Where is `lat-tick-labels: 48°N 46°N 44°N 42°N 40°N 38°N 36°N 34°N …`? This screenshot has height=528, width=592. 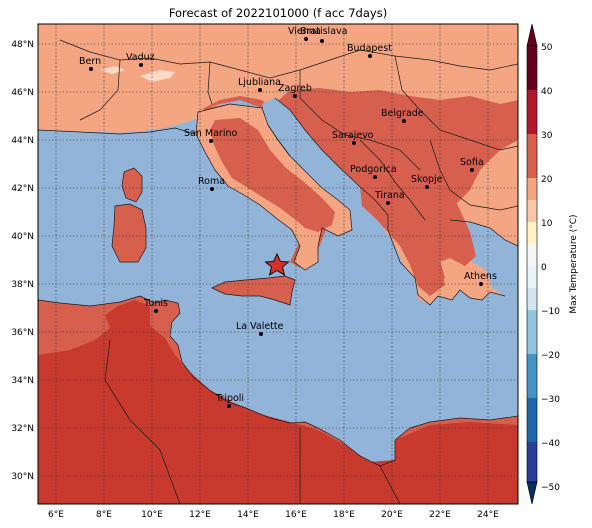
lat-tick-labels: 48°N 46°N 44°N 42°N 40°N 38°N 36°N 34°N … is located at coordinates (22, 261).